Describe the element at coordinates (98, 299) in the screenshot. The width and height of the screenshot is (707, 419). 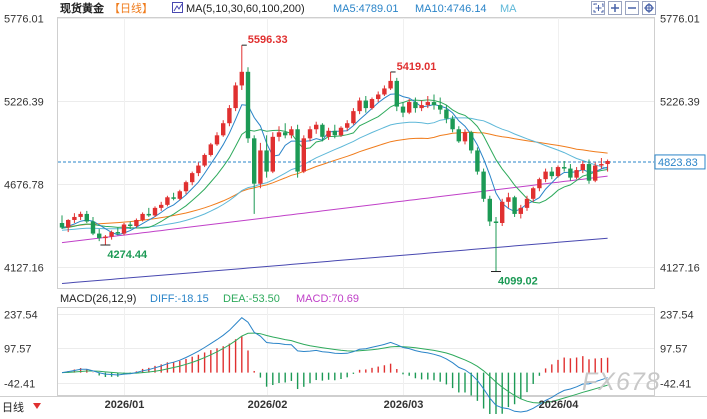
I see `macd-params: MACD(26,12,9)` at that location.